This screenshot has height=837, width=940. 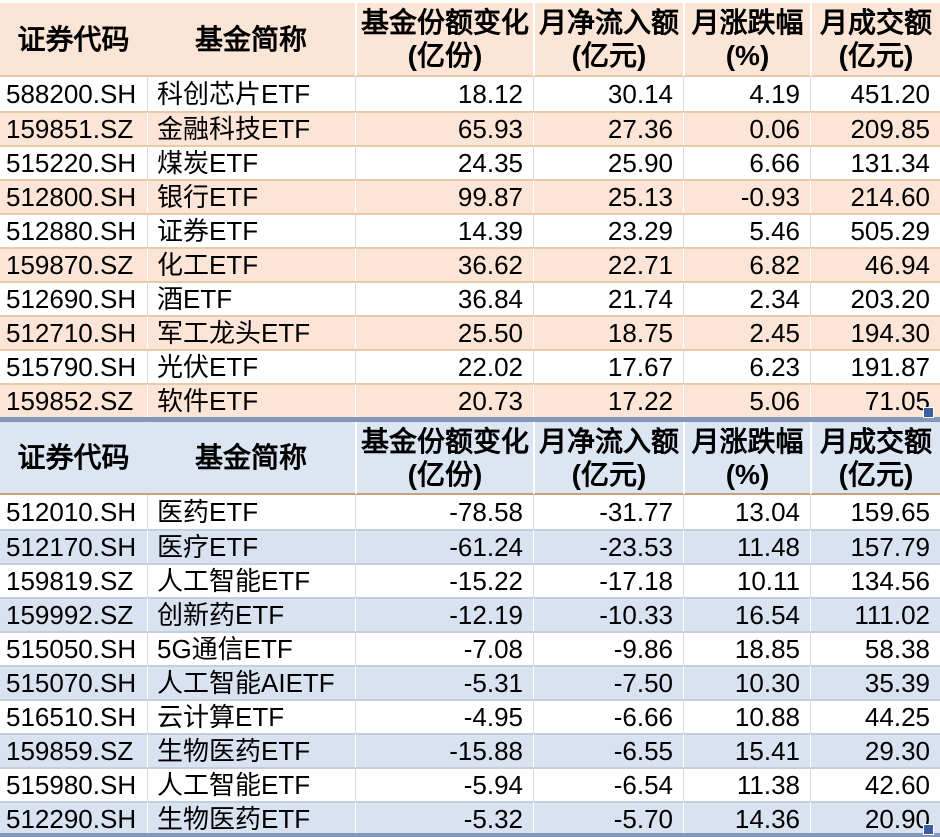 What do you see at coordinates (608, 716) in the screenshot?
I see `cell-net-inflow: -6.66` at bounding box center [608, 716].